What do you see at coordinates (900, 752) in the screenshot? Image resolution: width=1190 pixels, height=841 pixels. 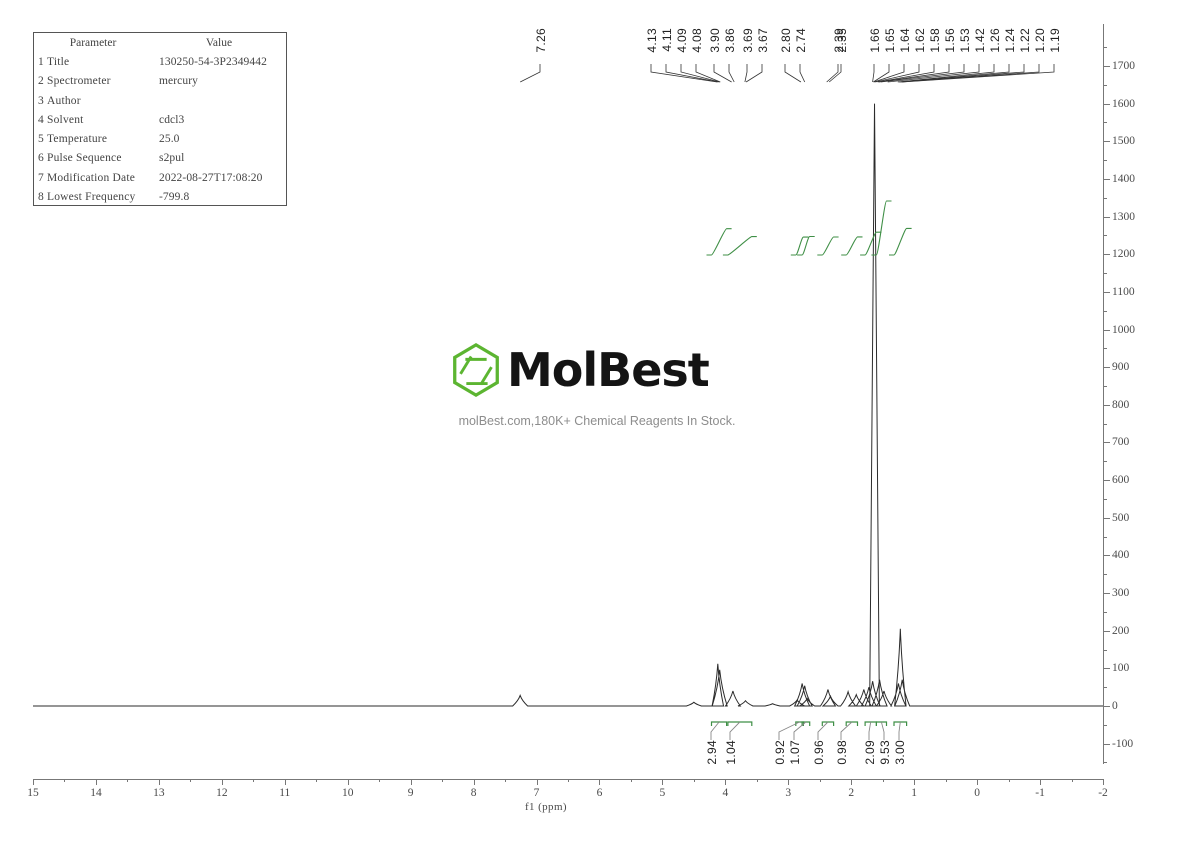 I see `integral-value: 3.00` at bounding box center [900, 752].